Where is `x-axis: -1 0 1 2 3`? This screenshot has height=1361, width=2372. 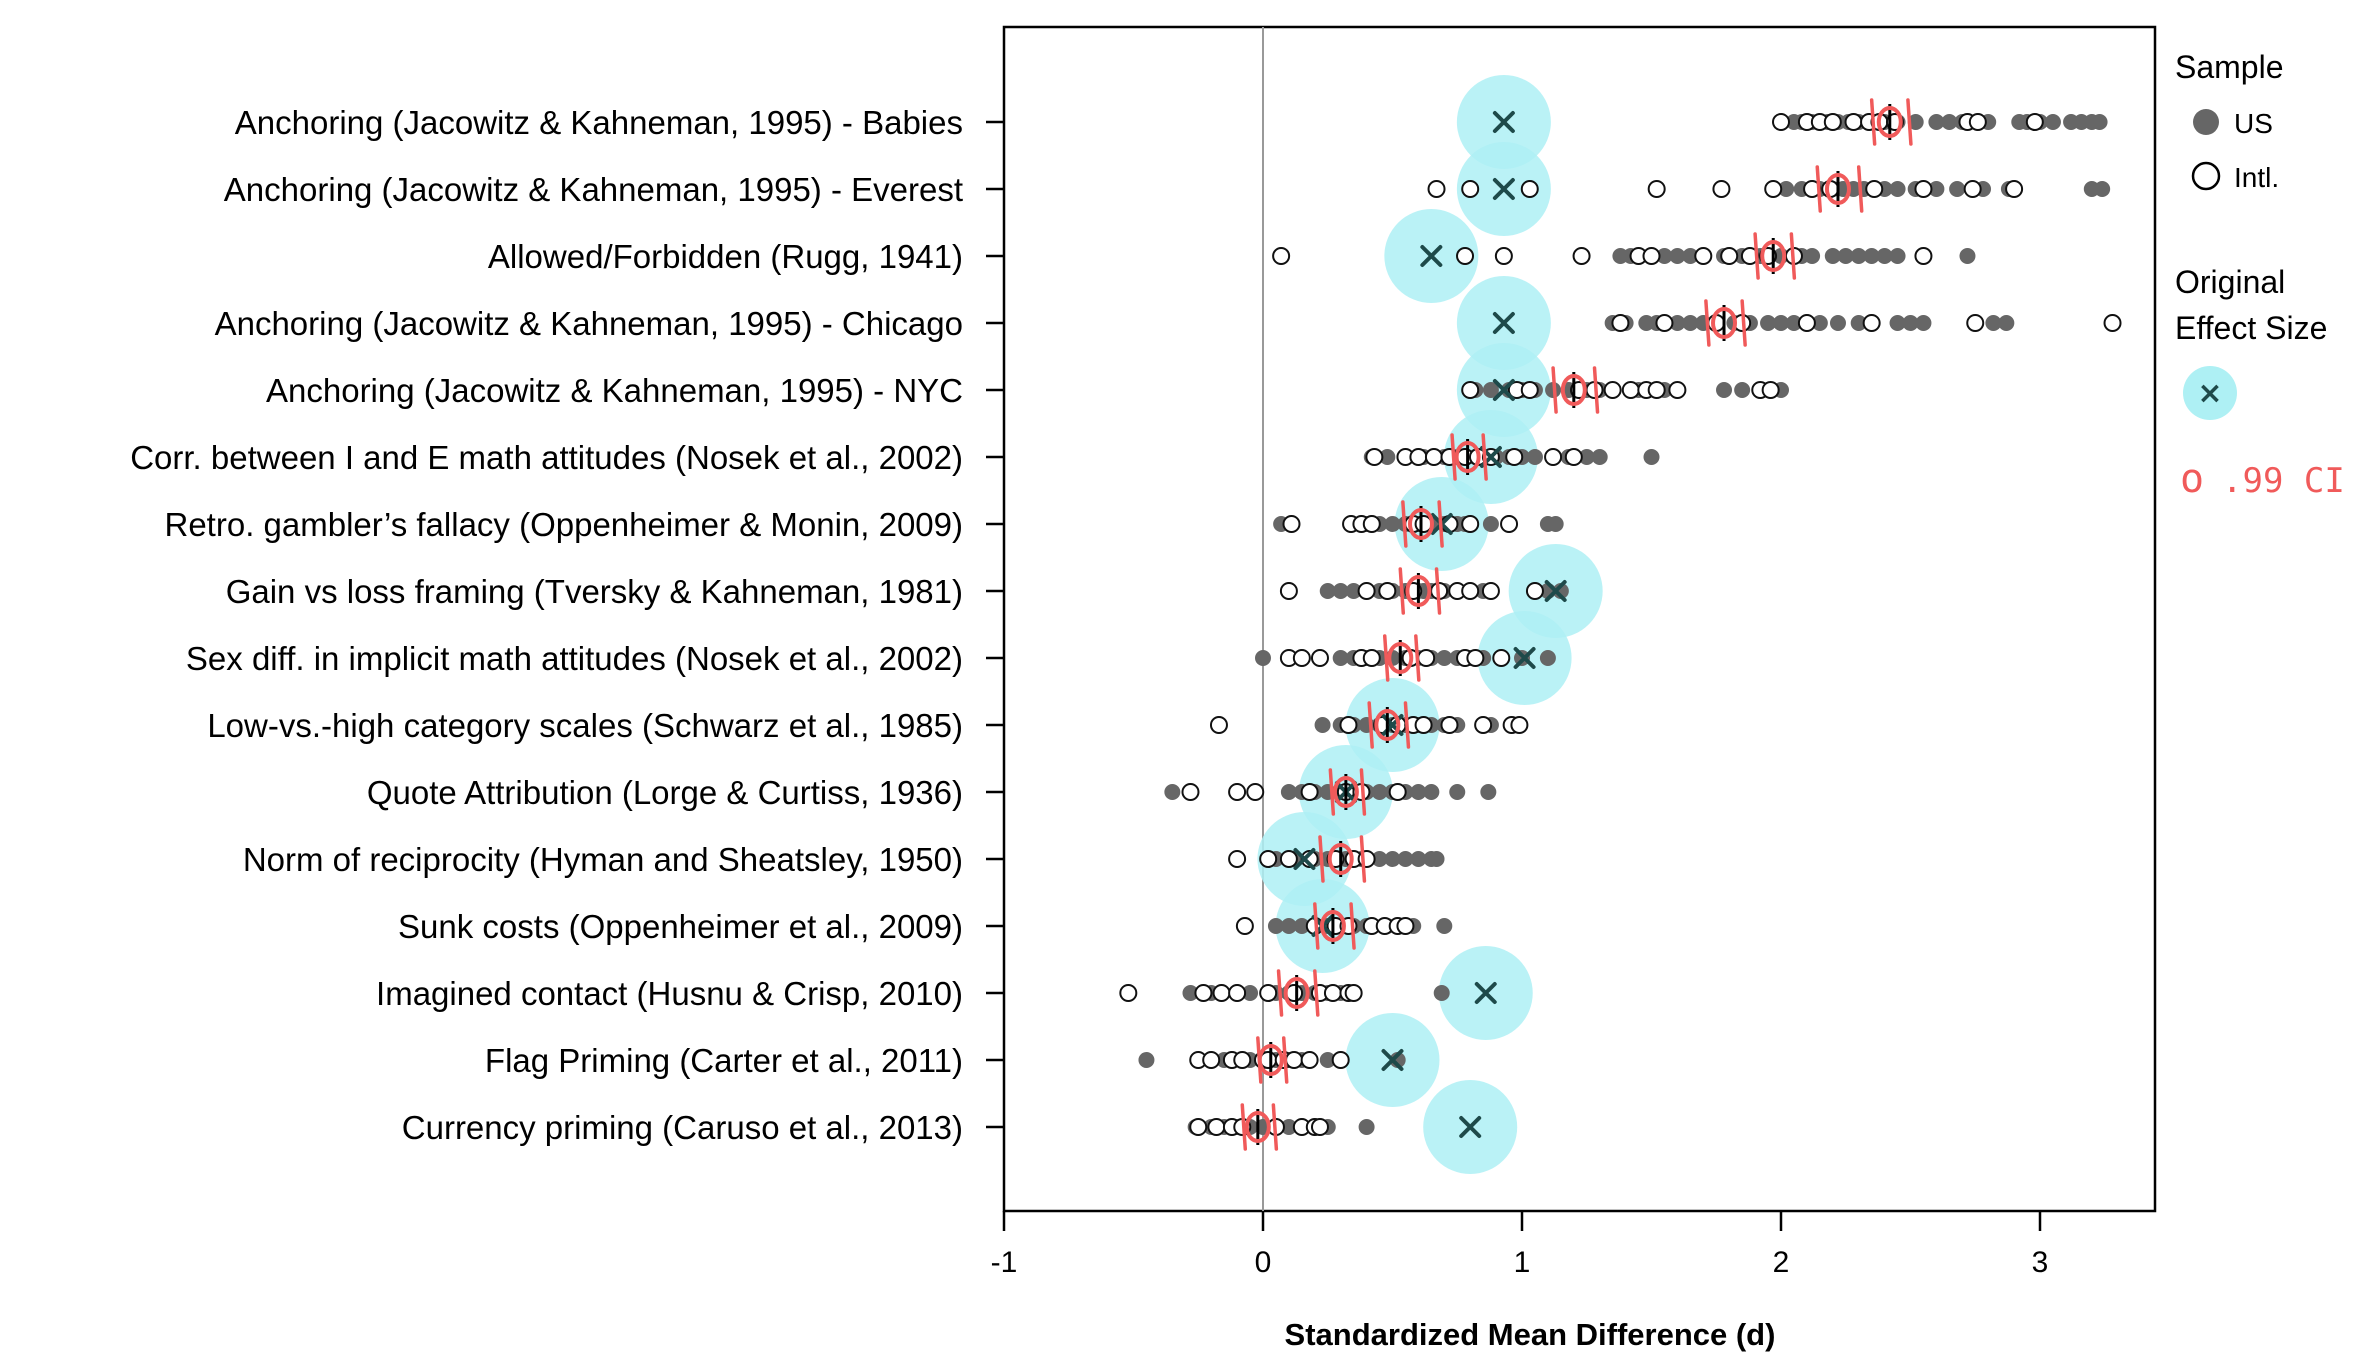
x-axis: -1 0 1 2 3 is located at coordinates (1519, 1245).